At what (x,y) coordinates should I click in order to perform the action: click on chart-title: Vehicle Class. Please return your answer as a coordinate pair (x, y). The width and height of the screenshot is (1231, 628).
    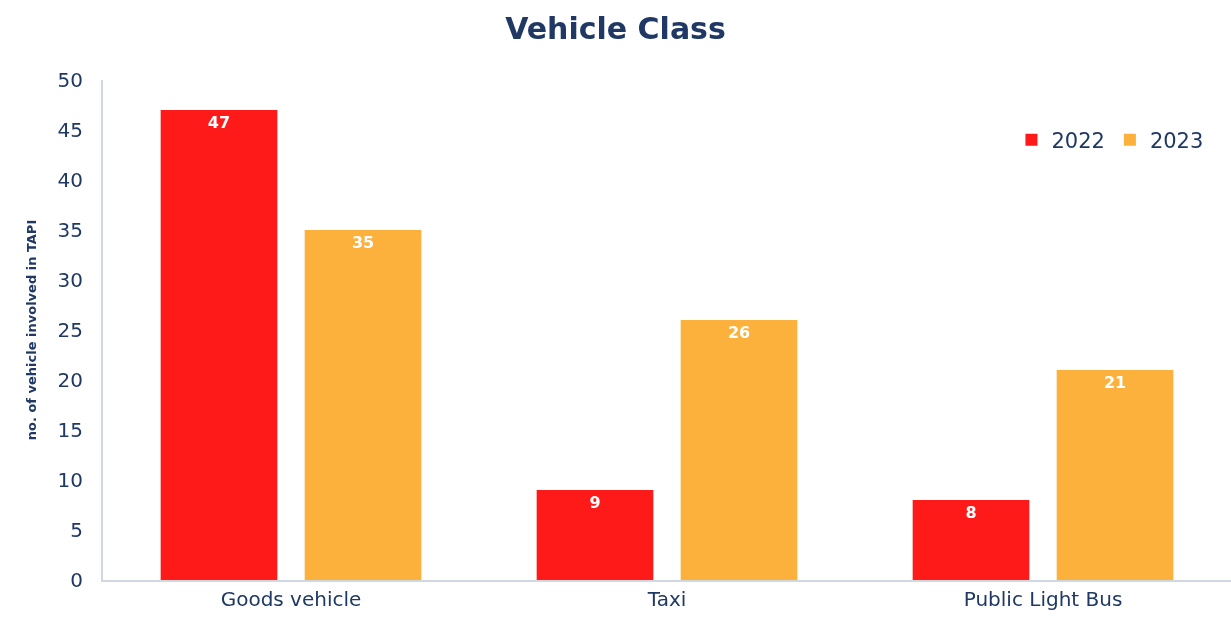
    Looking at the image, I should click on (615, 28).